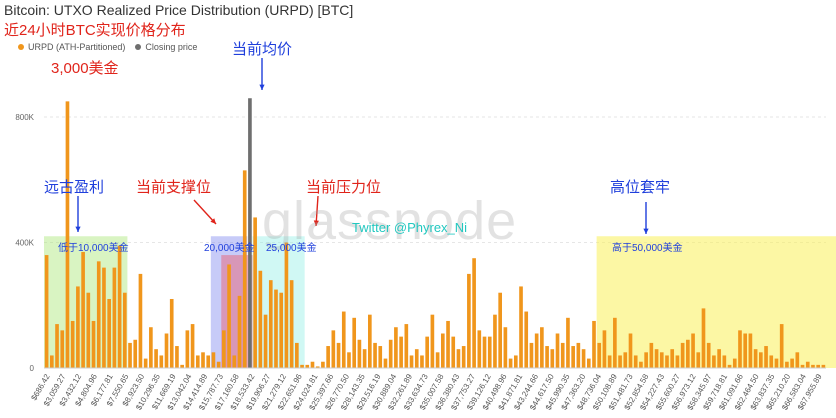  I want to click on annotation-range-20000: 20,000美金, so click(229, 248).